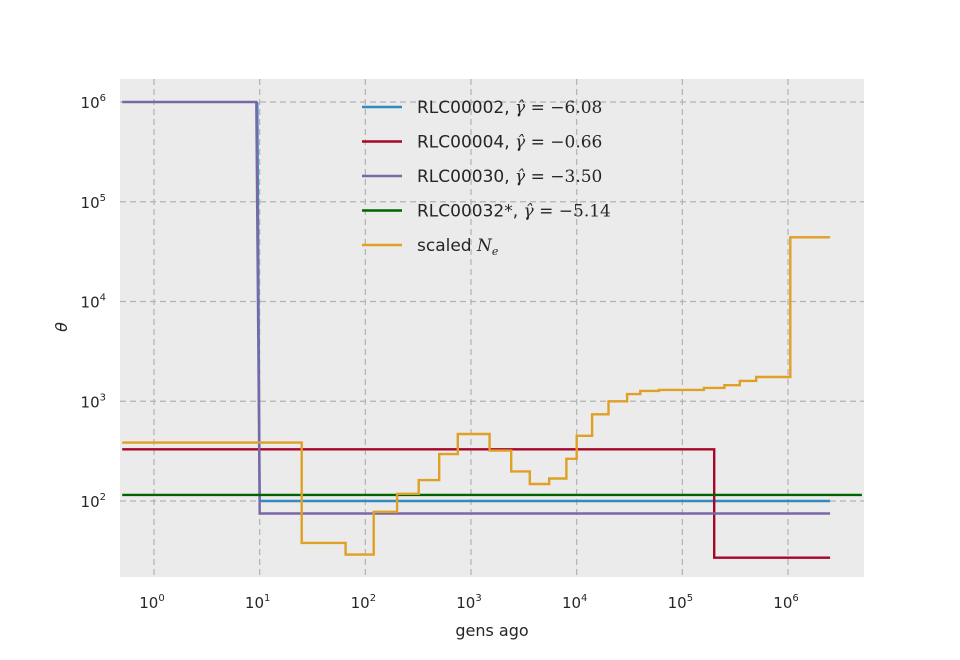  I want to click on x-tick-label: 10³, so click(468, 602).